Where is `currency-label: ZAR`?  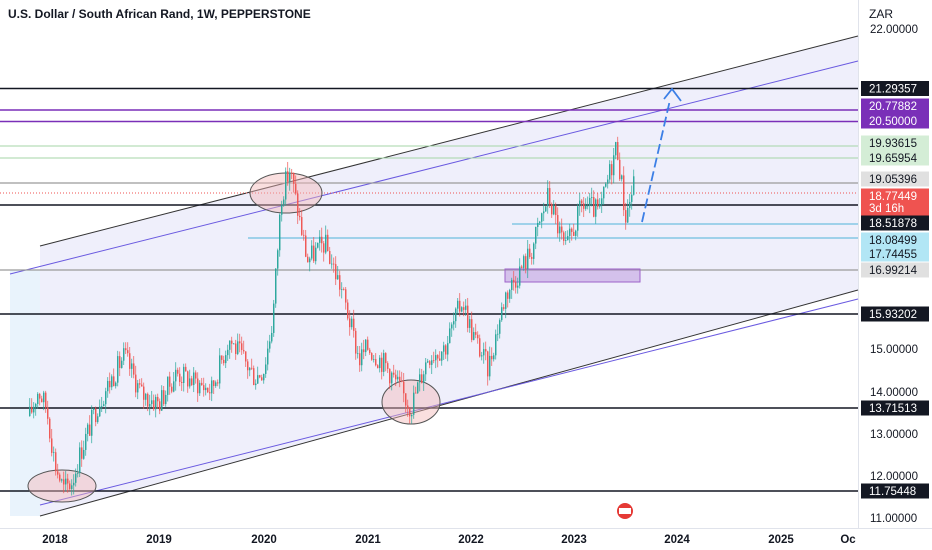 currency-label: ZAR is located at coordinates (881, 14).